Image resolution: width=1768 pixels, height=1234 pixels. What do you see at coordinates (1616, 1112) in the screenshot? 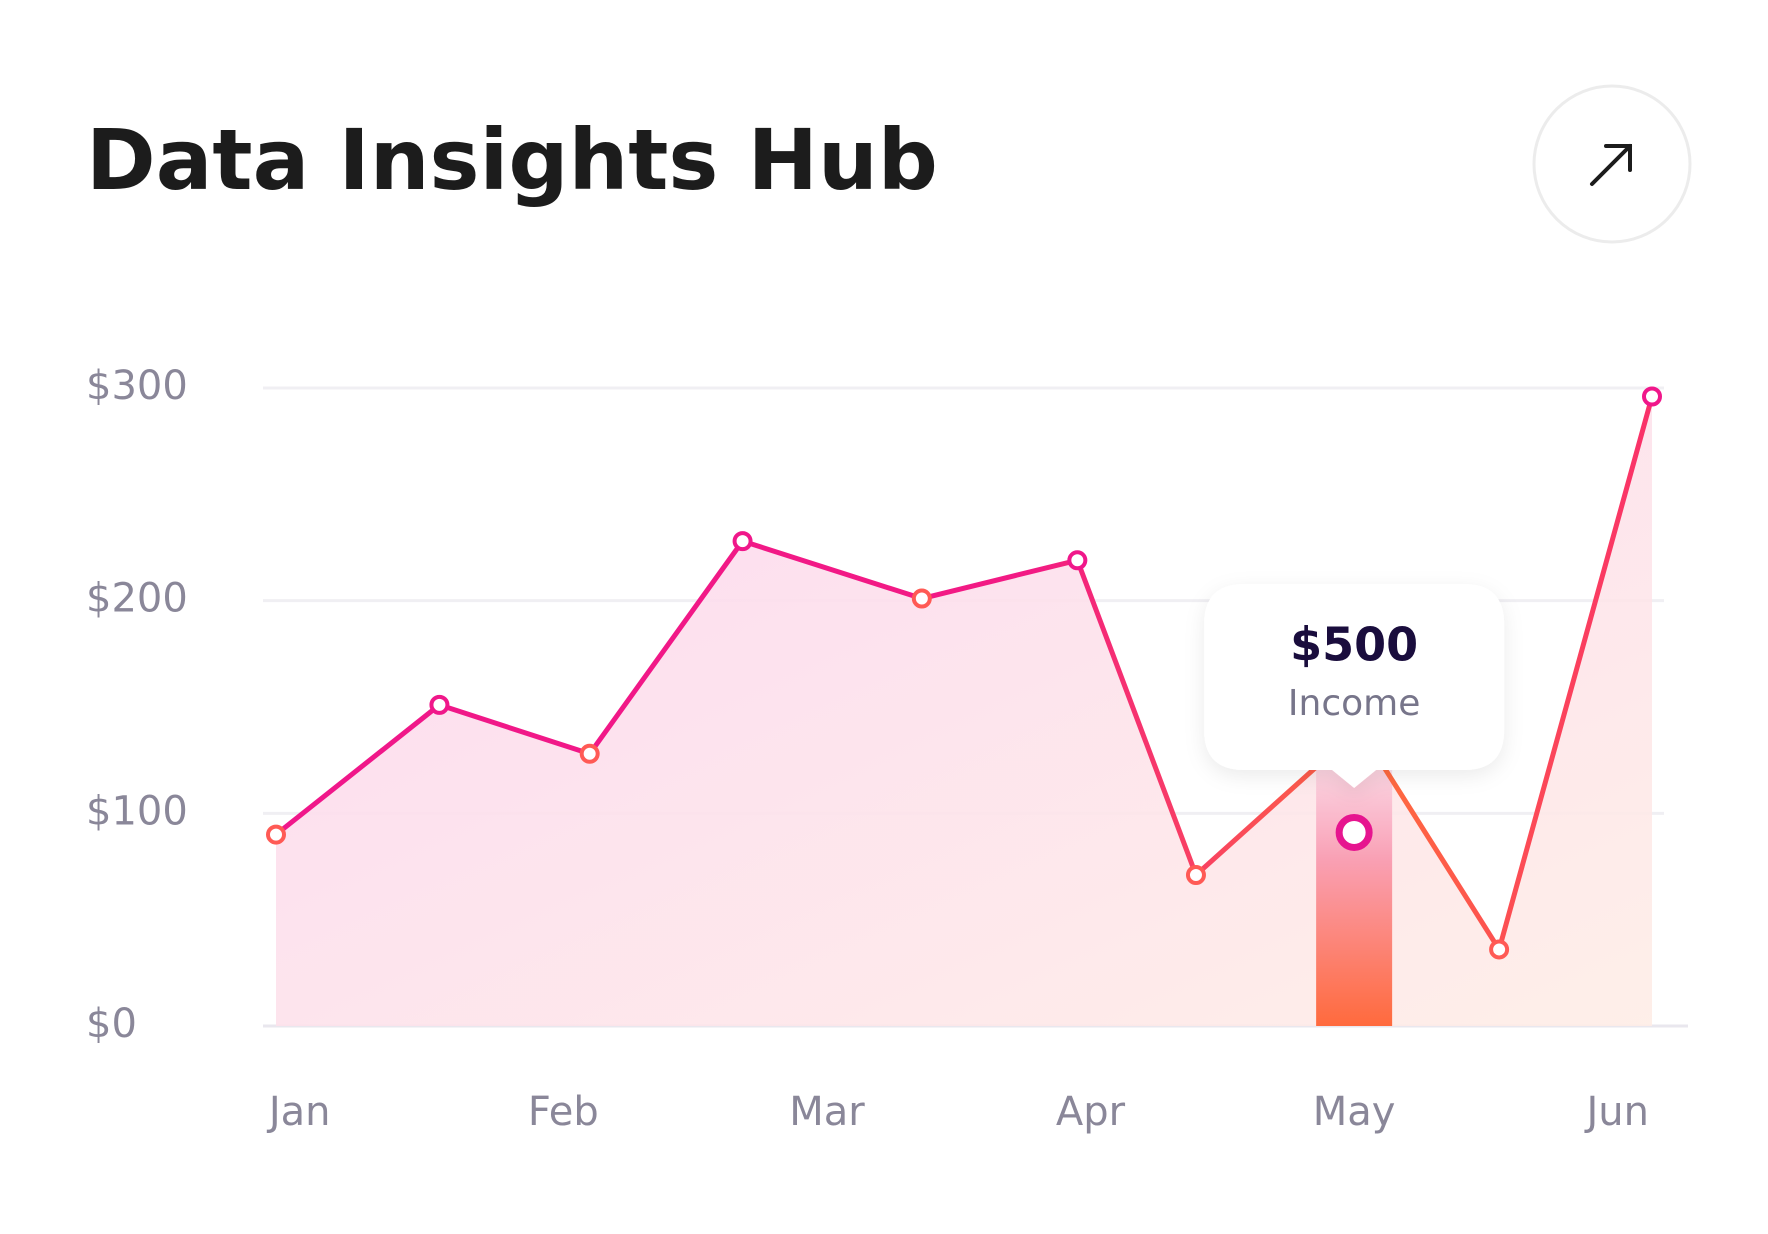
I see `x-tick-label: Jun` at bounding box center [1616, 1112].